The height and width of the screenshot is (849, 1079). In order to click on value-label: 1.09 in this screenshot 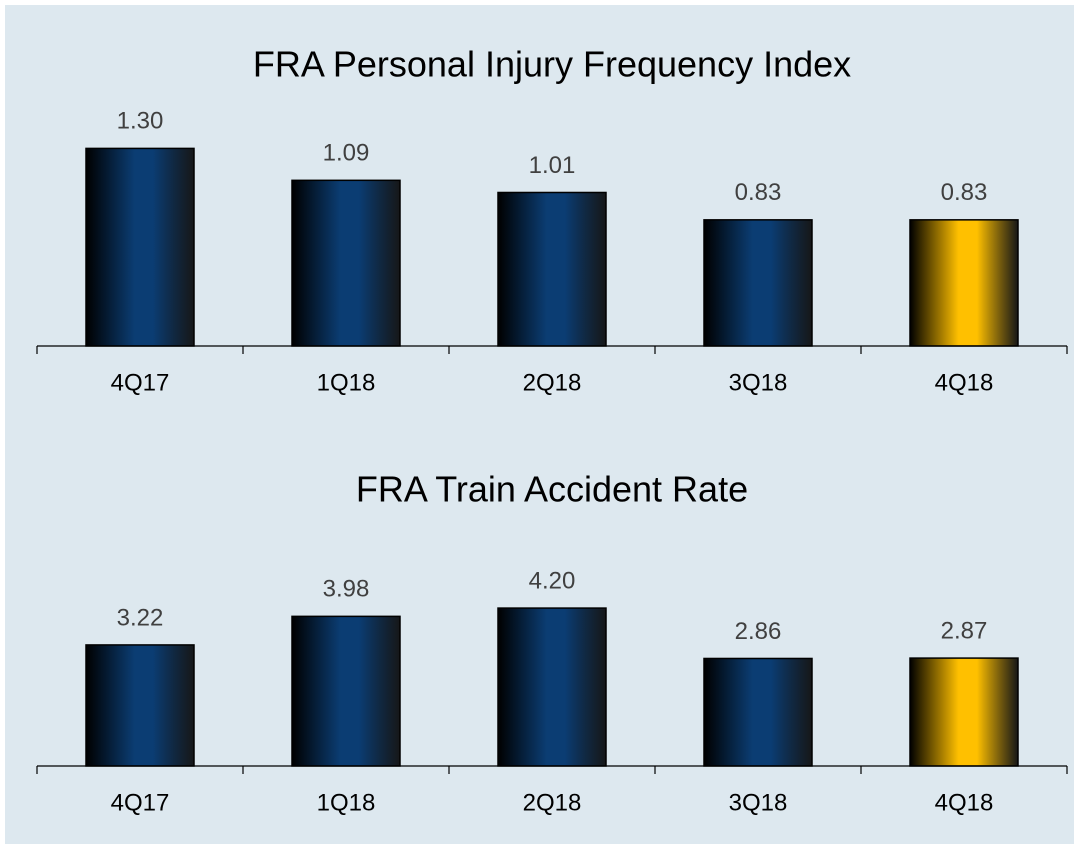, I will do `click(346, 153)`.